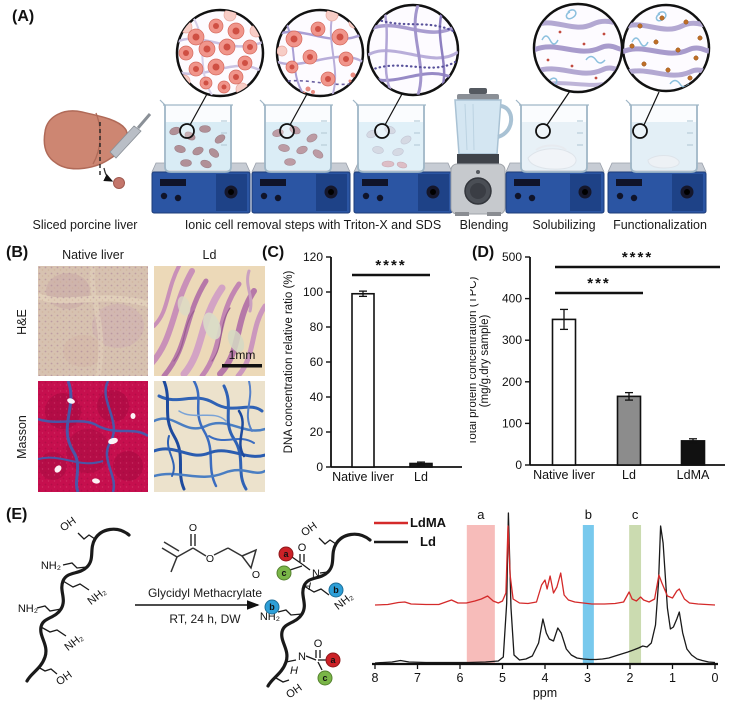  Describe the element at coordinates (480, 594) in the screenshot. I see `nmr-band-a` at that location.